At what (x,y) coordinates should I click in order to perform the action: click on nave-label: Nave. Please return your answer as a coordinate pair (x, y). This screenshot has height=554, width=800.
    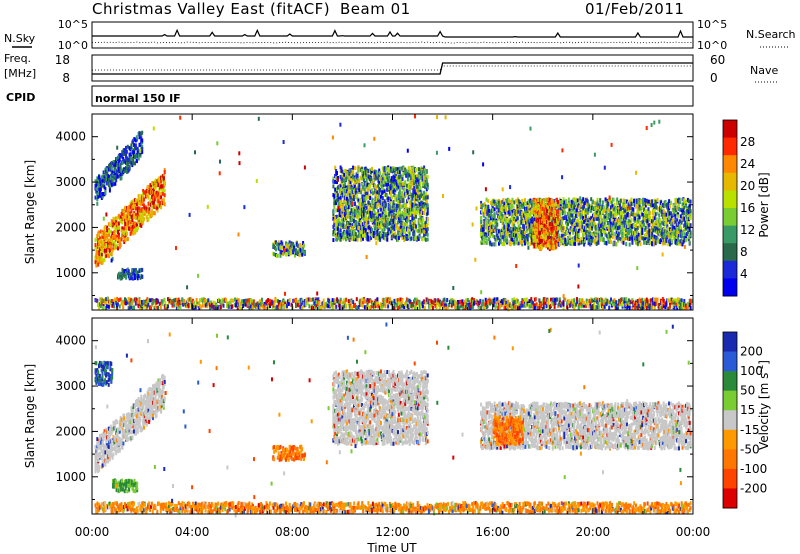
    Looking at the image, I should click on (764, 70).